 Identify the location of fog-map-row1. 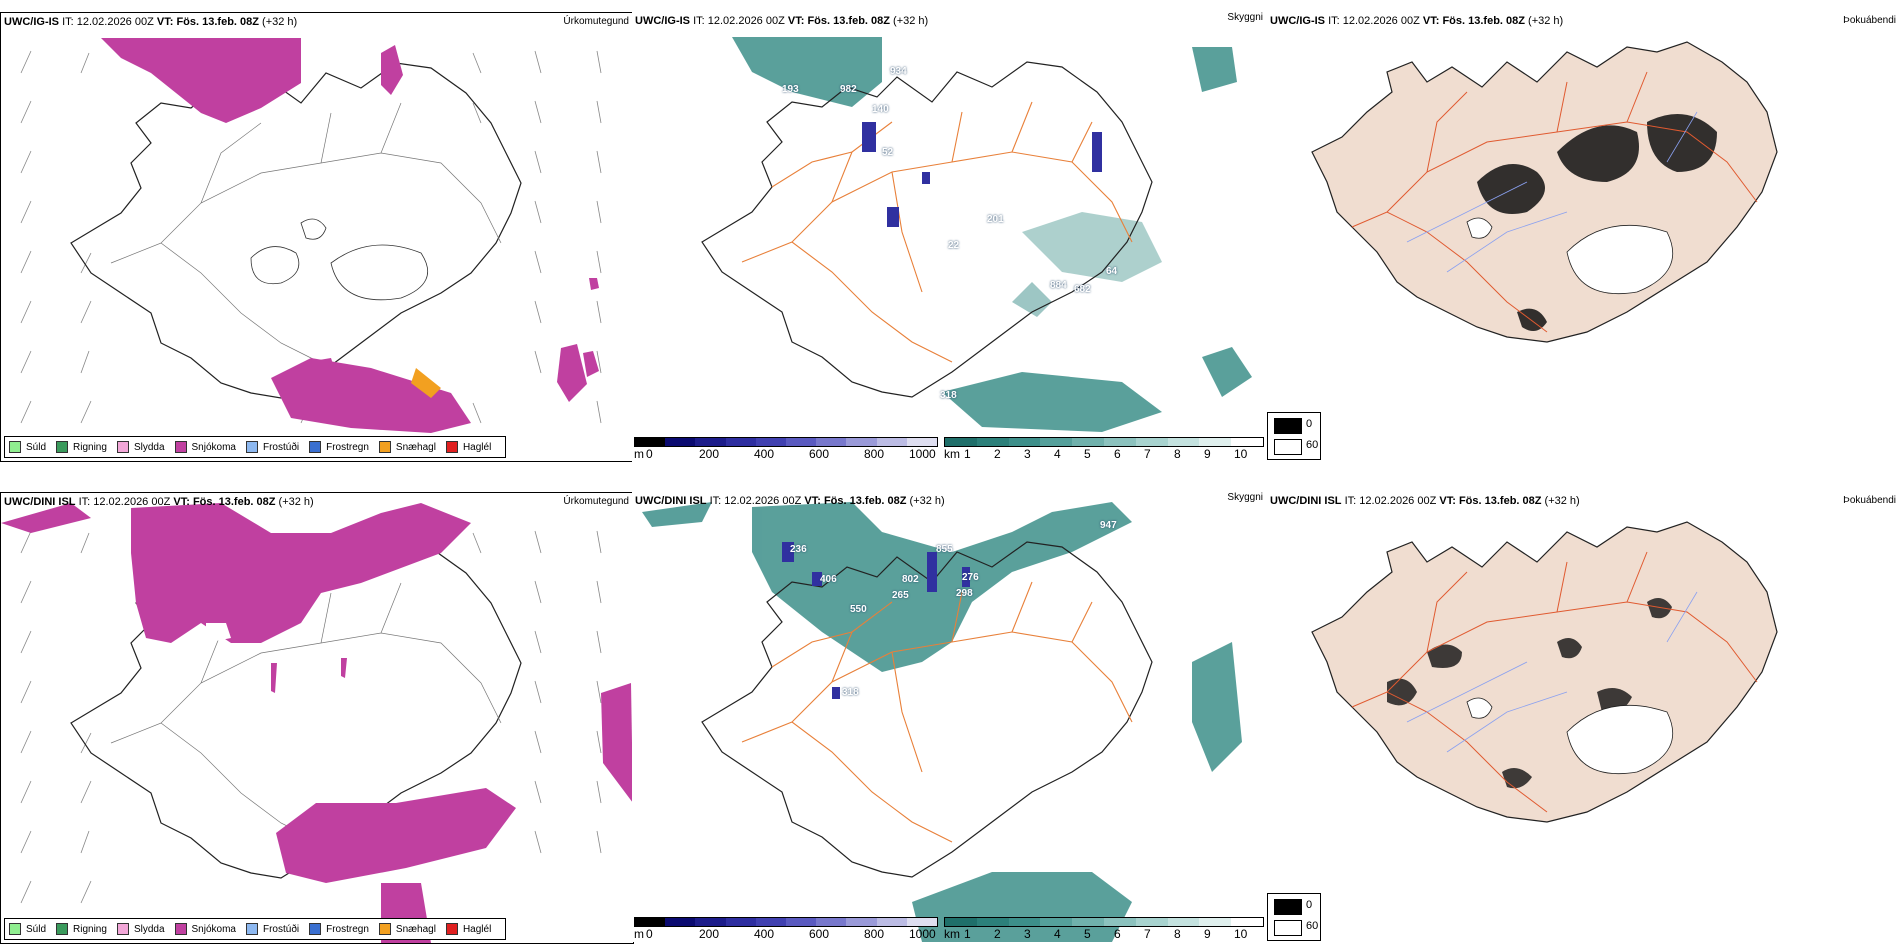
(1544, 192).